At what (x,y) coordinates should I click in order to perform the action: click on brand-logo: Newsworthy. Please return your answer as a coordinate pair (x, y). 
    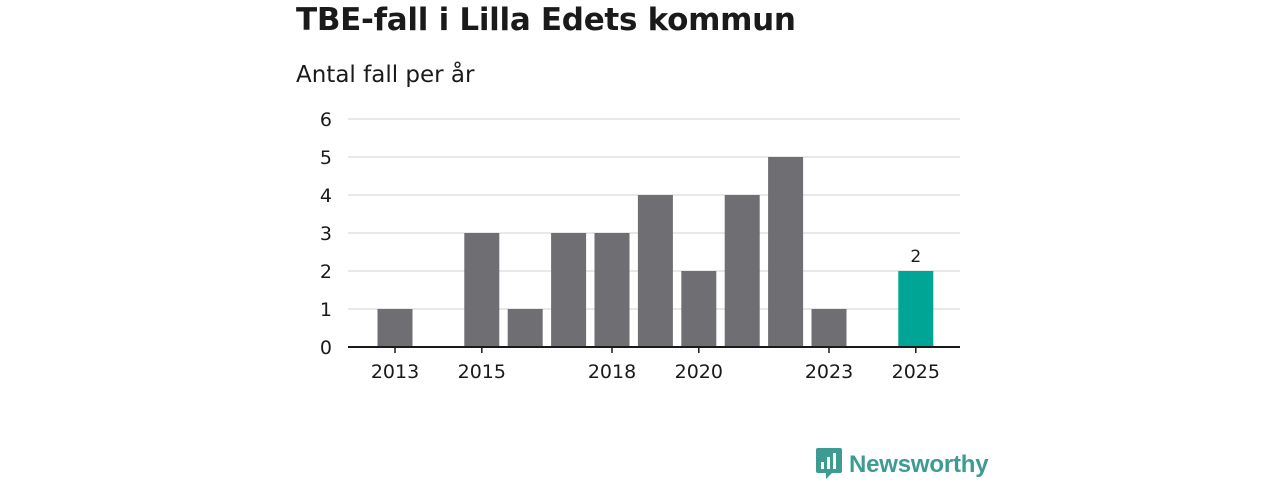
    Looking at the image, I should click on (902, 465).